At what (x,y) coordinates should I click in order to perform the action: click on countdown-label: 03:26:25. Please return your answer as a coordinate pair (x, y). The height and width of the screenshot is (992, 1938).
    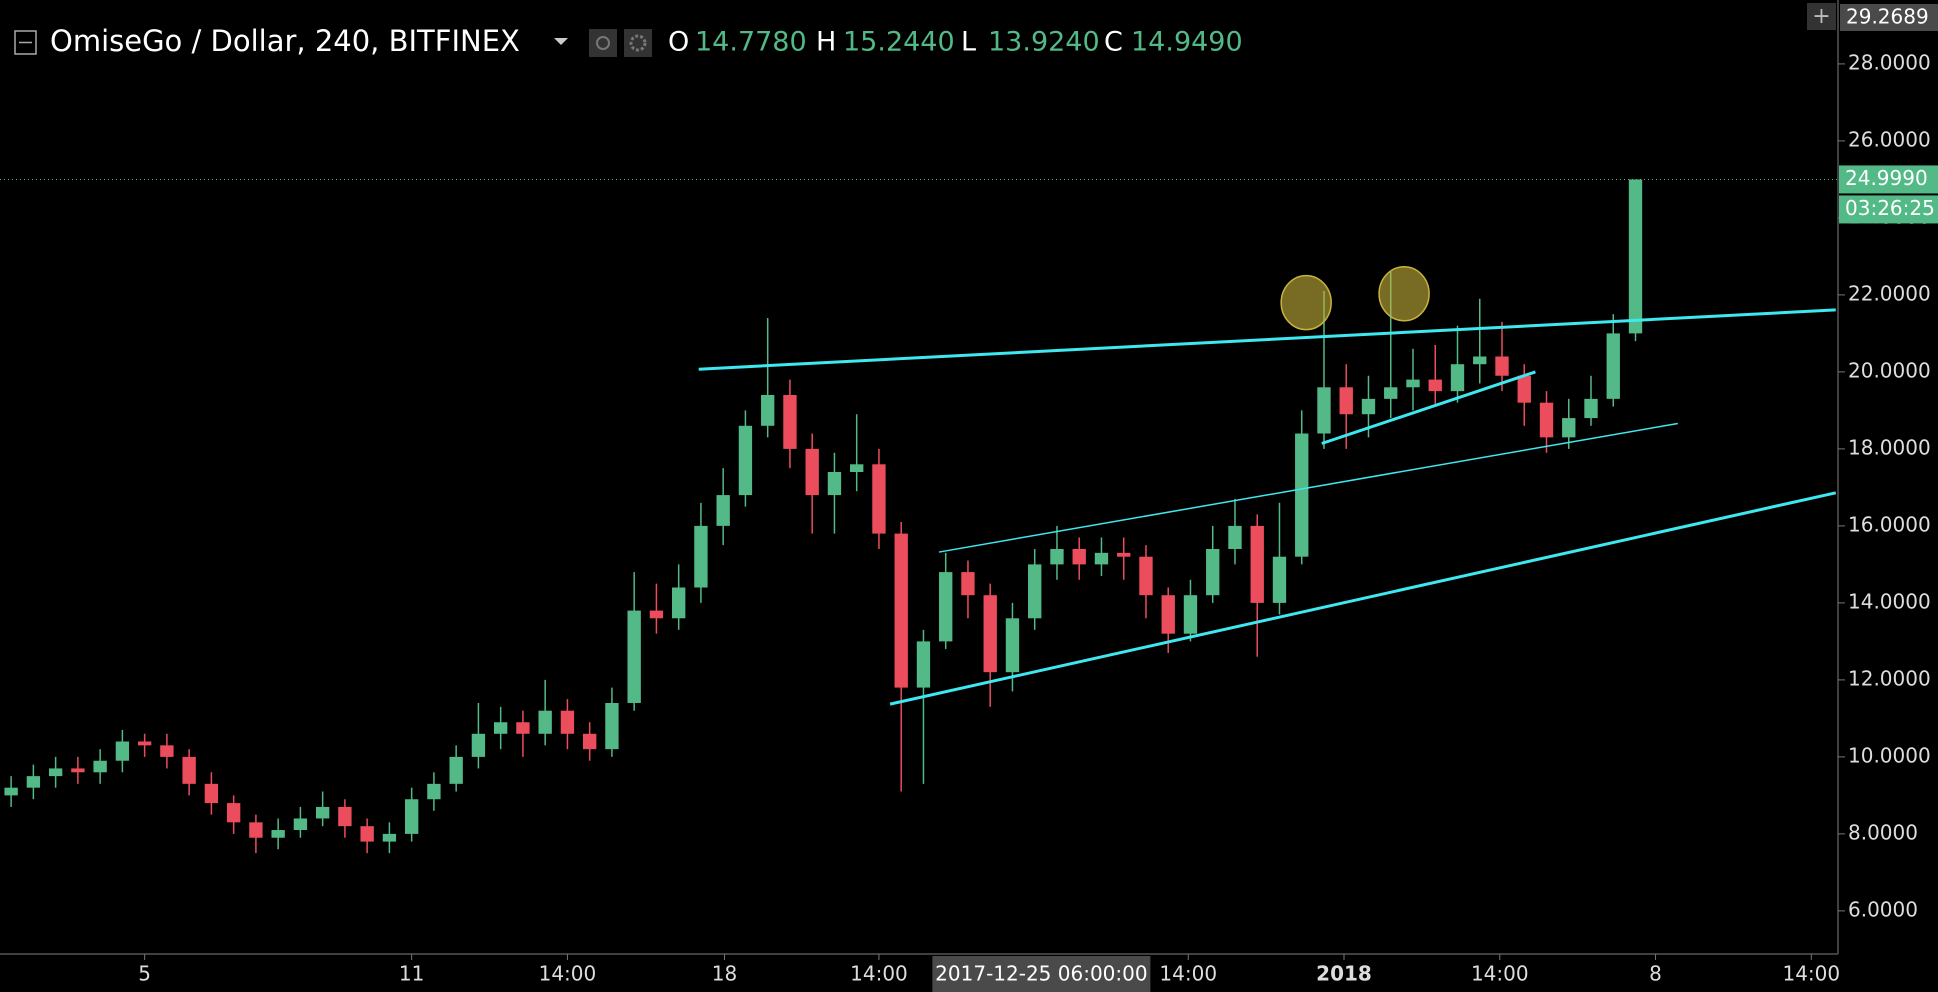
    Looking at the image, I should click on (1890, 208).